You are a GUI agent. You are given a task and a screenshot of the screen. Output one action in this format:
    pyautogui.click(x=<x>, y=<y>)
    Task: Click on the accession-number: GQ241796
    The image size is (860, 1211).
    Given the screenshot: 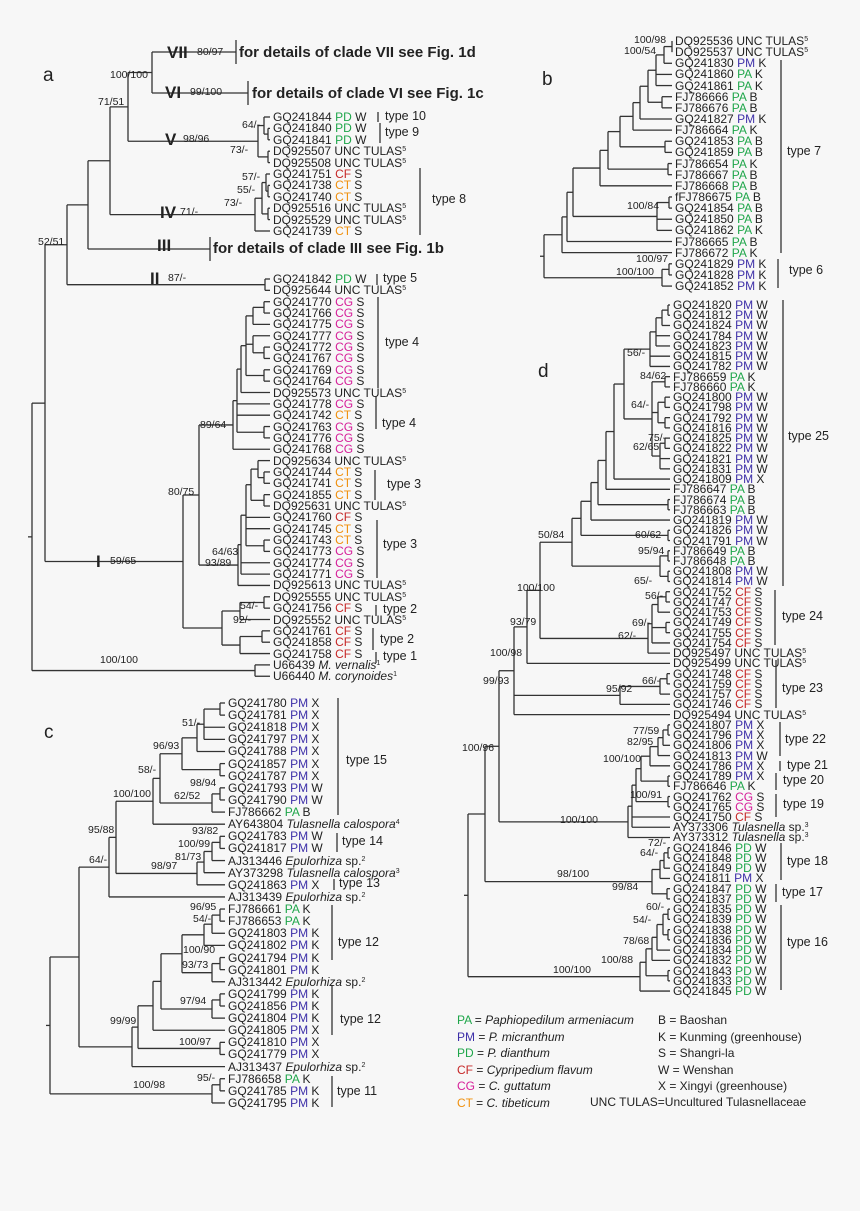 What is the action you would take?
    pyautogui.click(x=702, y=735)
    